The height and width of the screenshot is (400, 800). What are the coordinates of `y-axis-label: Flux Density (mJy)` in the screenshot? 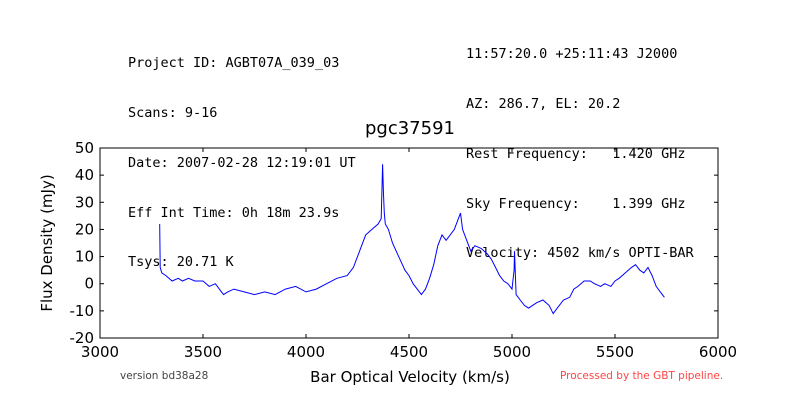 It's located at (47, 242).